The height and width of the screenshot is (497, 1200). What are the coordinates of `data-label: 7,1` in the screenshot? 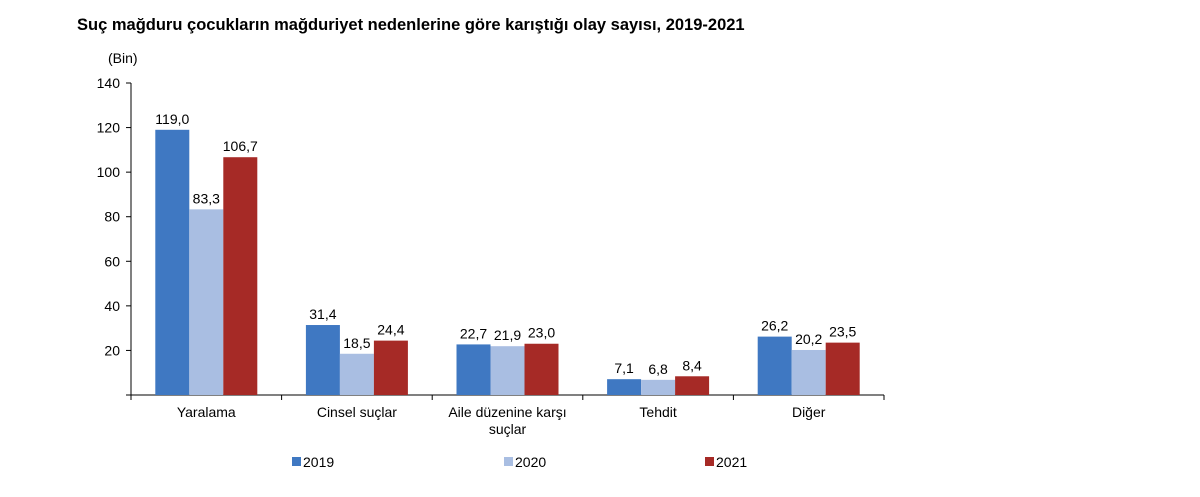 It's located at (624, 368).